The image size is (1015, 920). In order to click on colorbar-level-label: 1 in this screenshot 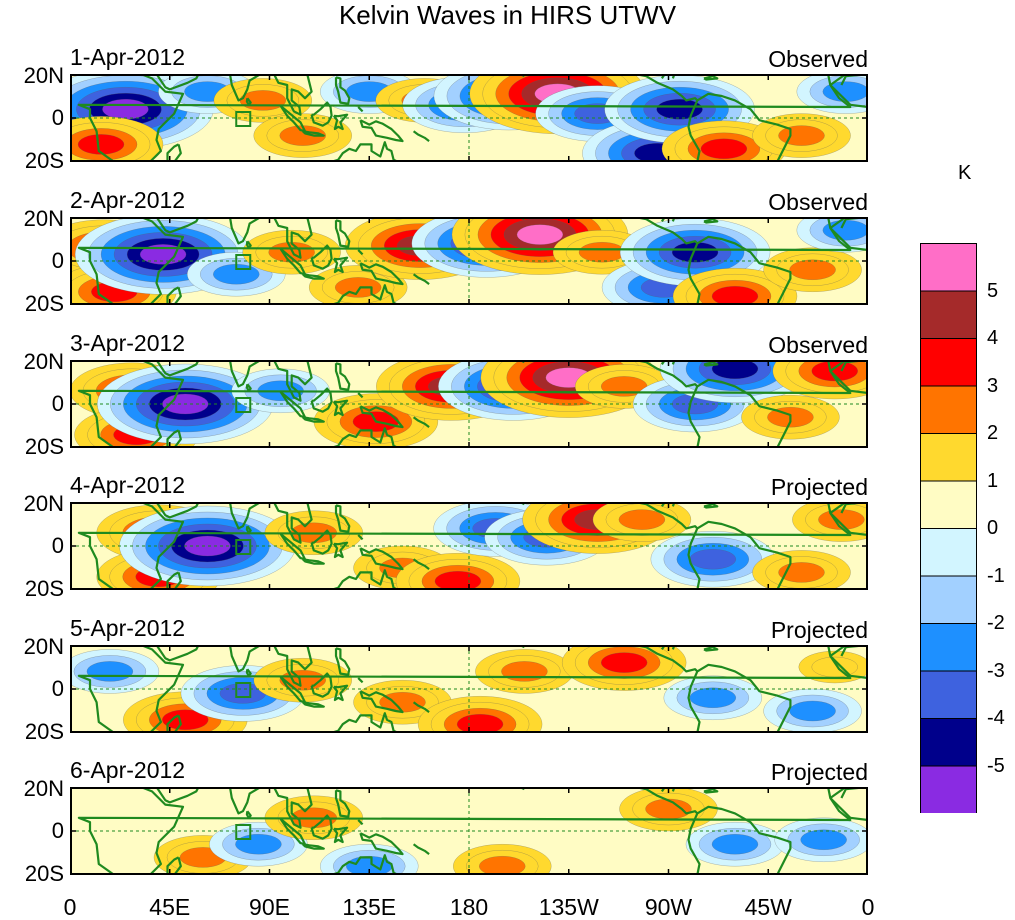, I will do `click(993, 480)`.